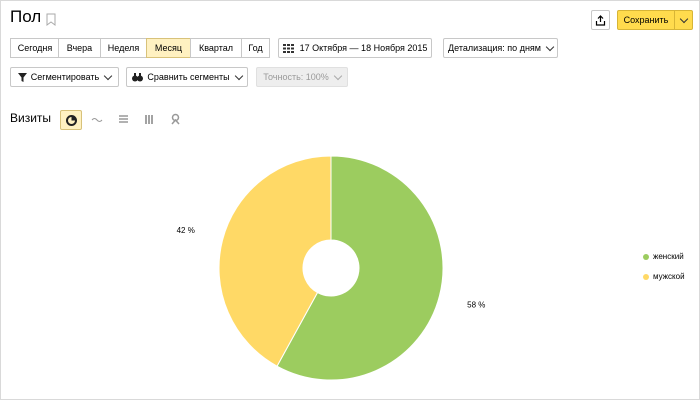  Describe the element at coordinates (51, 19) in the screenshot. I see `bookmark-icon` at that location.